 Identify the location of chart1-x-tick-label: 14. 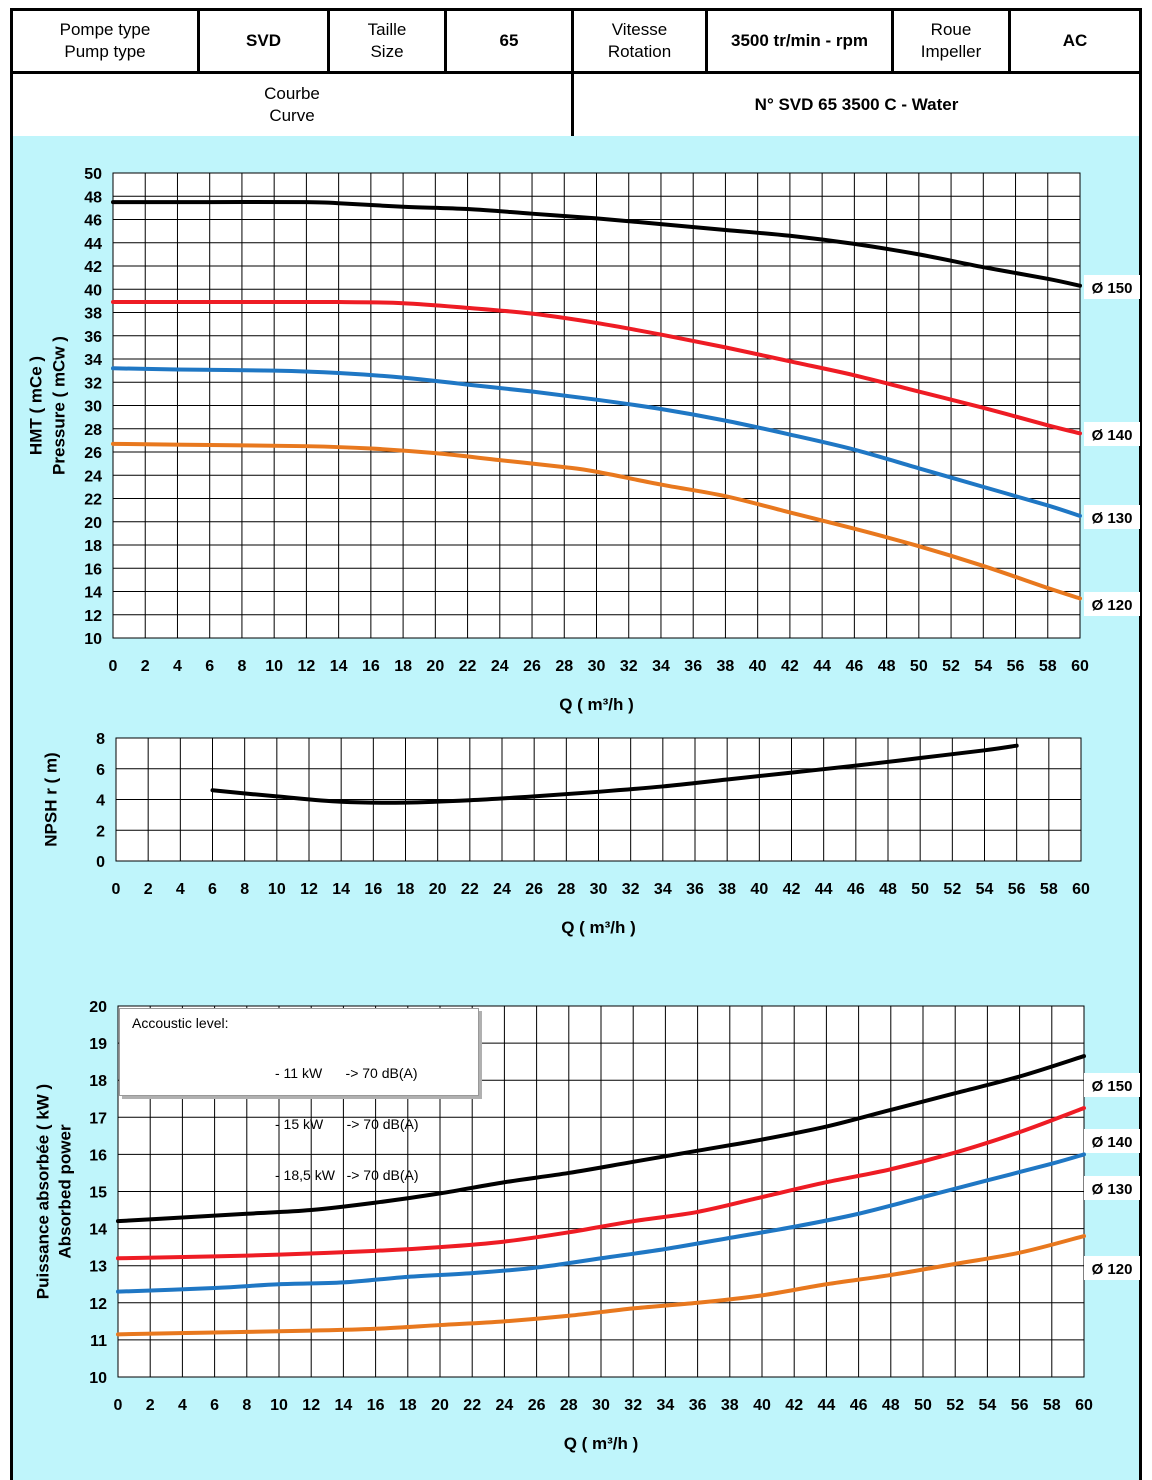
(339, 666).